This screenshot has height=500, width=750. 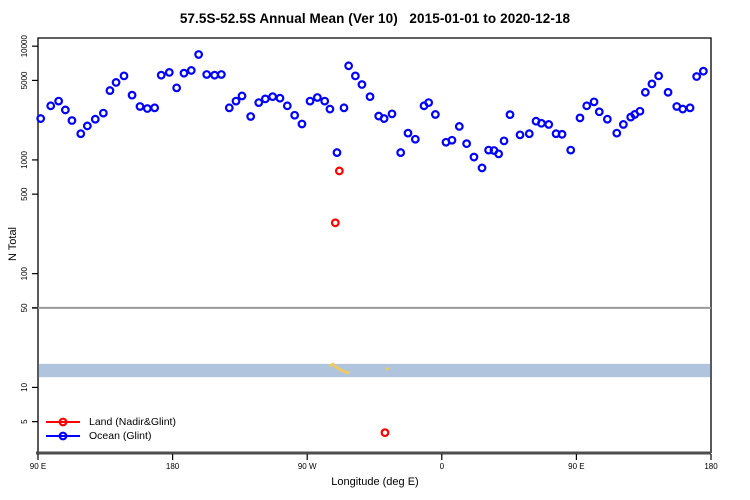 I want to click on ocean-marker-icon, so click(x=63, y=436).